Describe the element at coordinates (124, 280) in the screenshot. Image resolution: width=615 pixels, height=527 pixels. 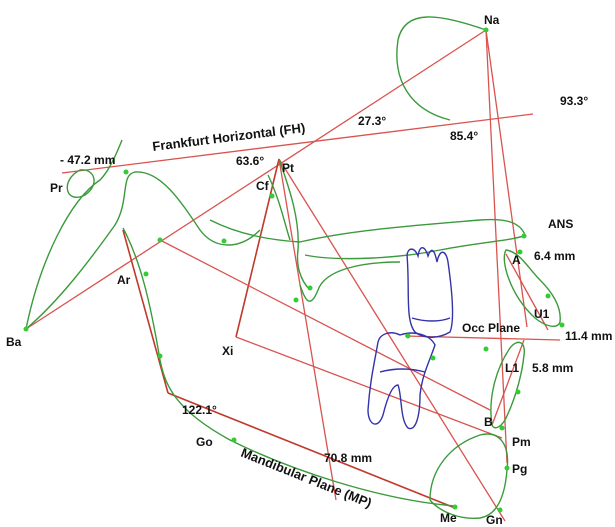
I see `label-ar: Ar` at that location.